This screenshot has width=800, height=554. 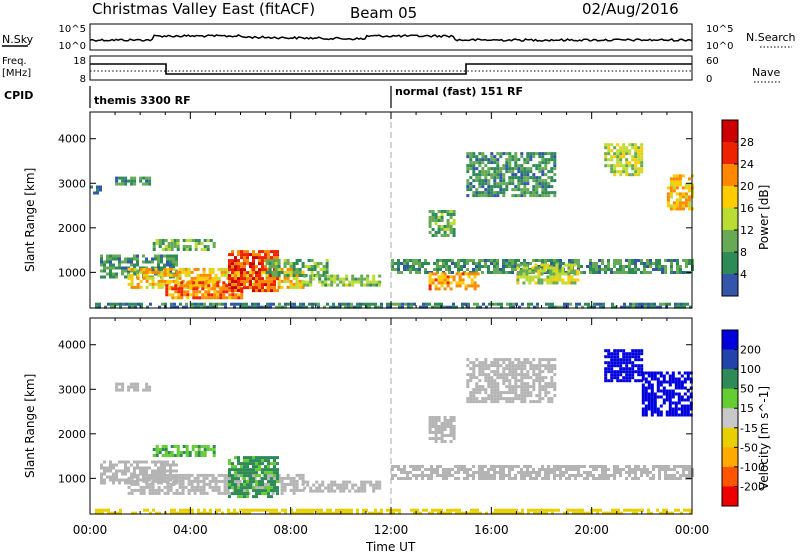 I want to click on velocity-colorbar-swatch, so click(x=730, y=398).